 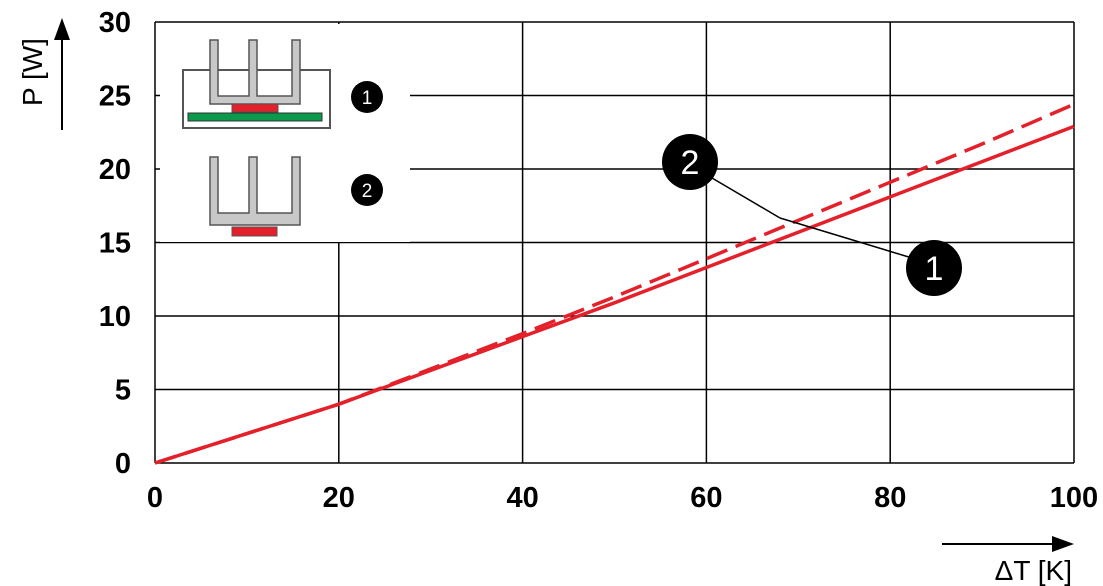 I want to click on callout-1-leader, so click(x=846, y=238).